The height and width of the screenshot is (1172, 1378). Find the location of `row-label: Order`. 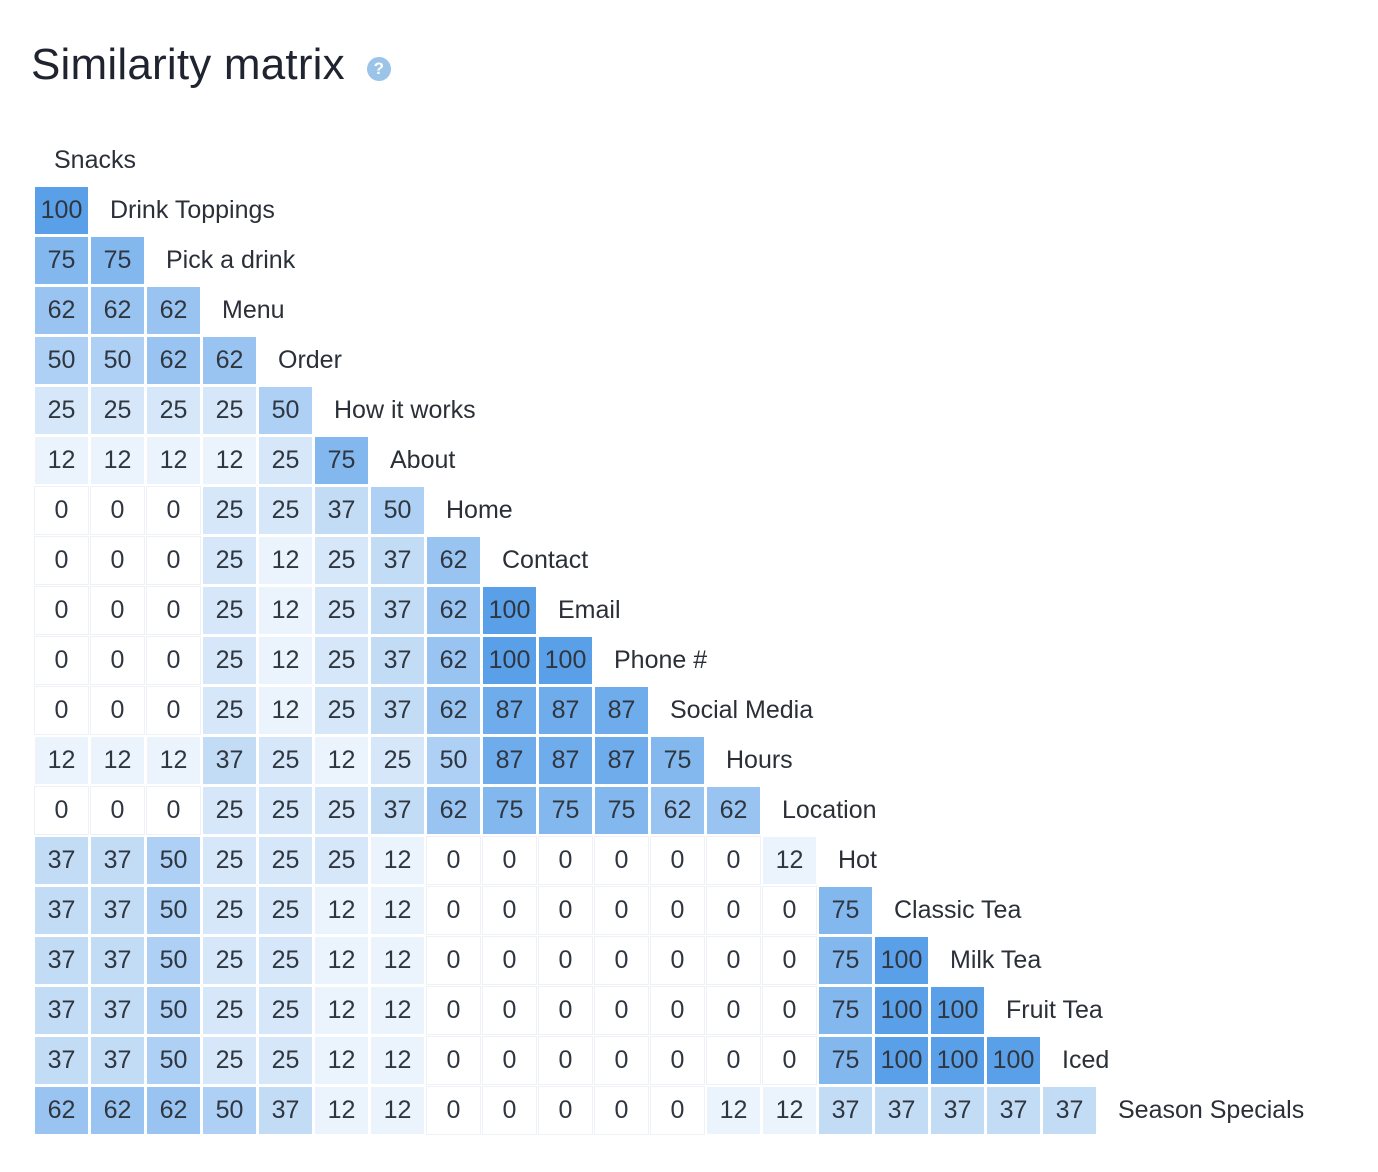

row-label: Order is located at coordinates (310, 360).